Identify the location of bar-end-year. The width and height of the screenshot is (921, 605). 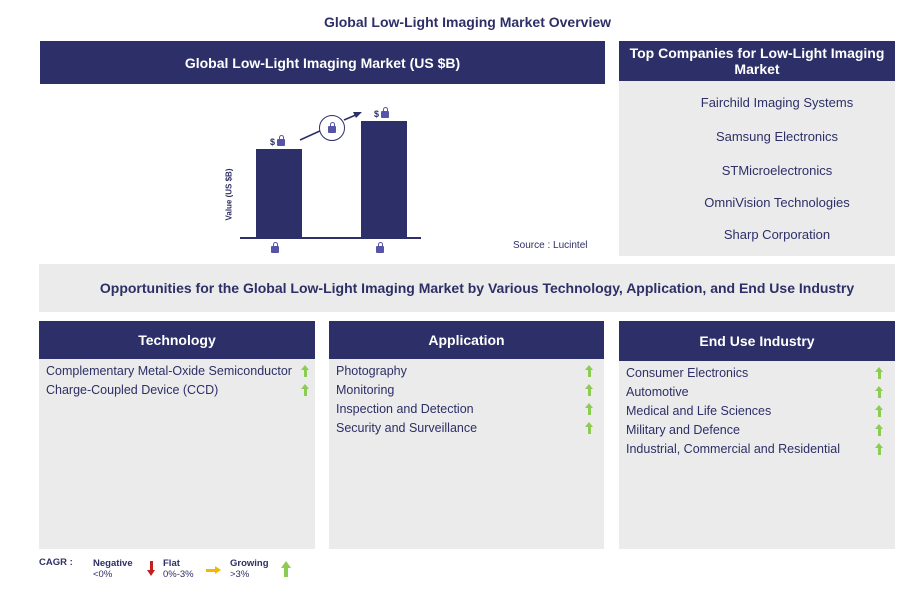
(384, 179).